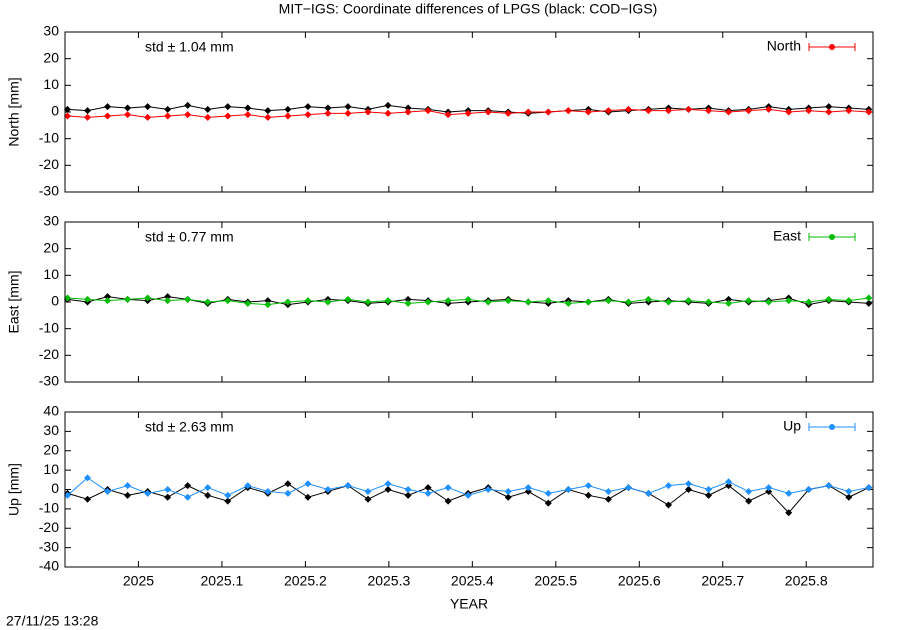  I want to click on annotation: std ± 0.77 mm, so click(189, 237).